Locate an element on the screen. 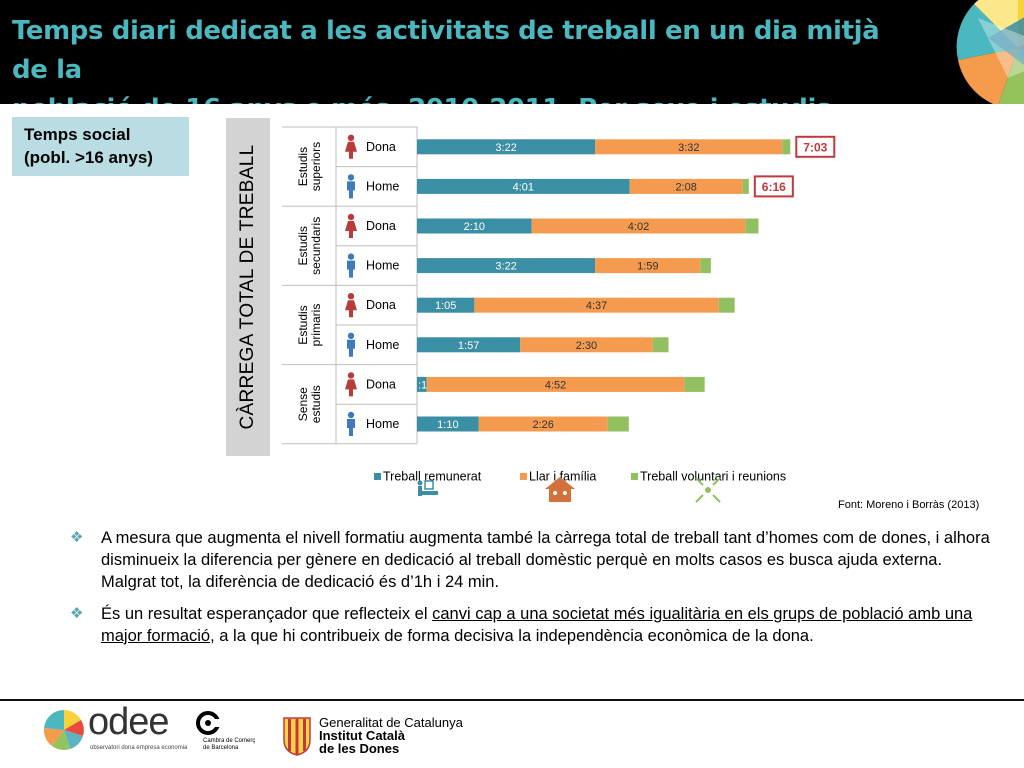 The image size is (1024, 768). data-label: 1:59 is located at coordinates (647, 267).